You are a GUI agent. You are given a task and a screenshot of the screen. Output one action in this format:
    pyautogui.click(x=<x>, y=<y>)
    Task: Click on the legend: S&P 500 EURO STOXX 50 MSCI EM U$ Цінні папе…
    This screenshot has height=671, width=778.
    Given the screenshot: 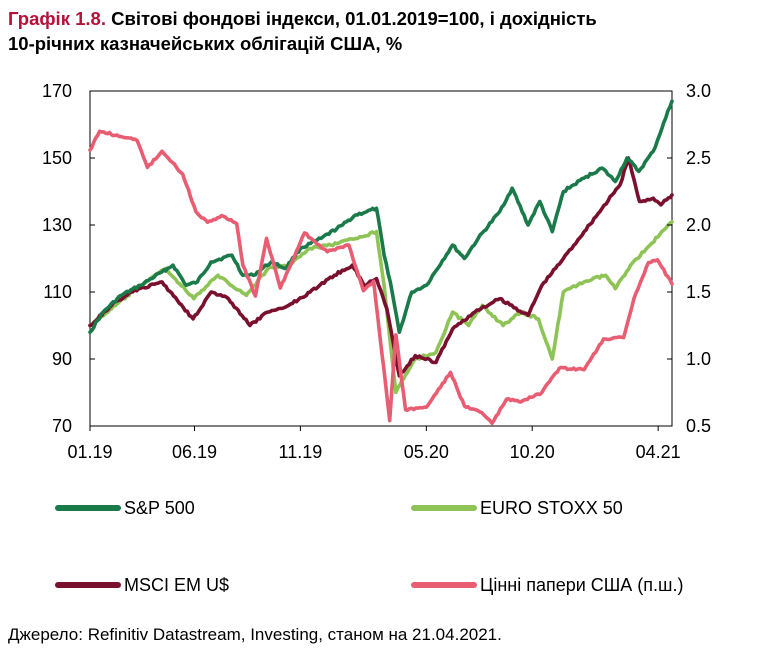 What is the action you would take?
    pyautogui.click(x=369, y=546)
    